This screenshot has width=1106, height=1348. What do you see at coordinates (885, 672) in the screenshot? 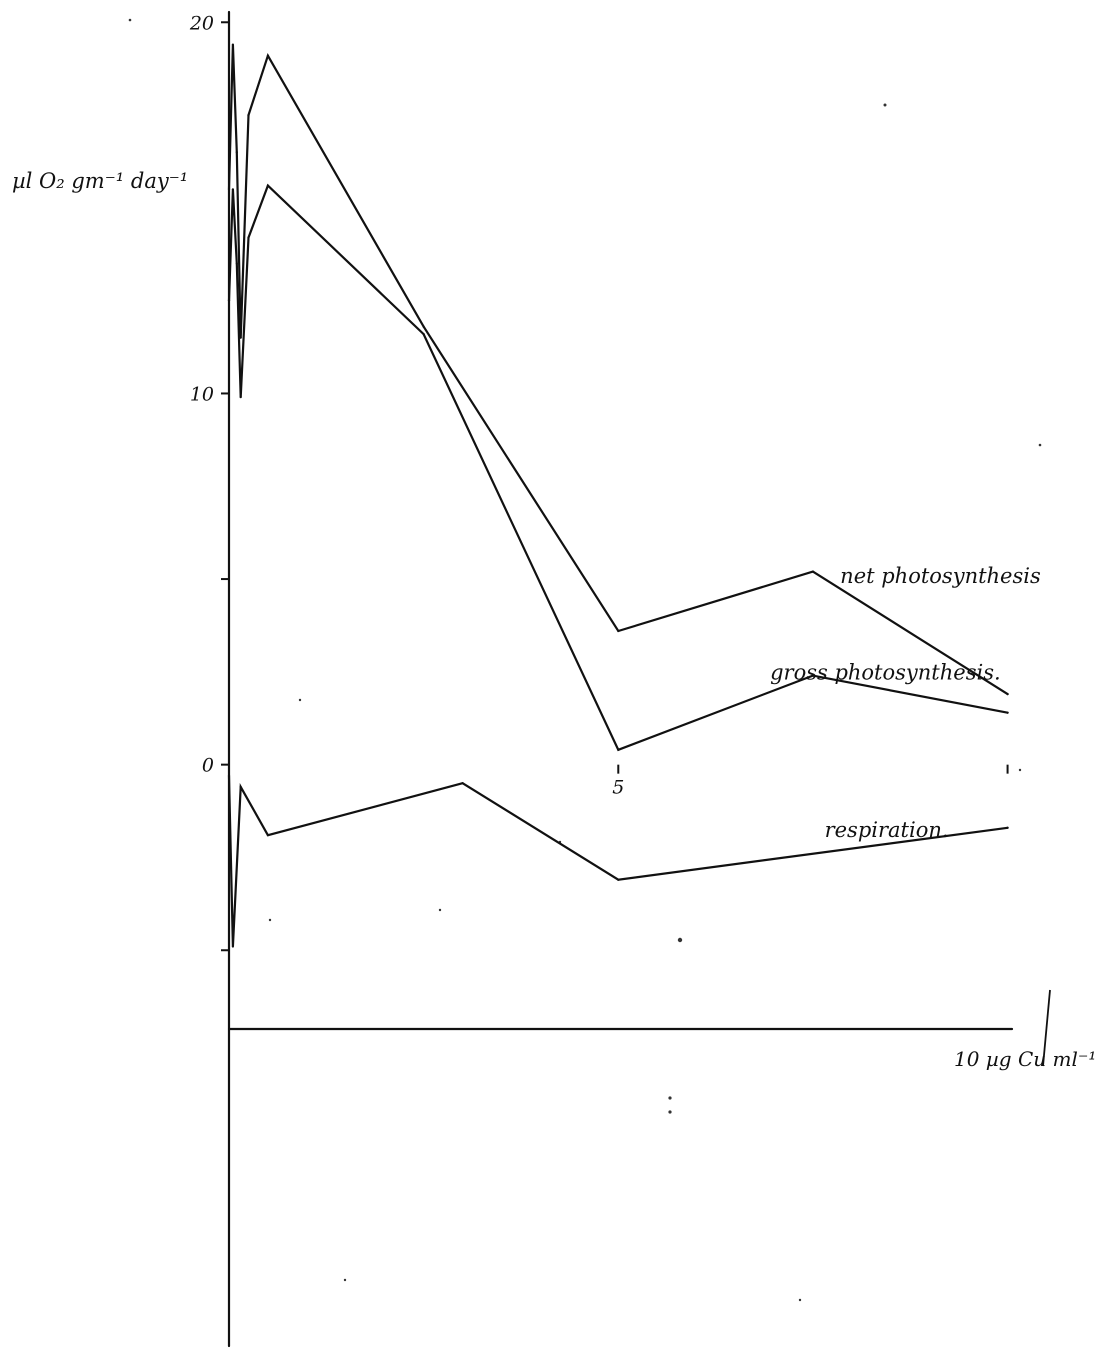
I see `series-label-gross-photosynthesis: gross photosynthesis.` at bounding box center [885, 672].